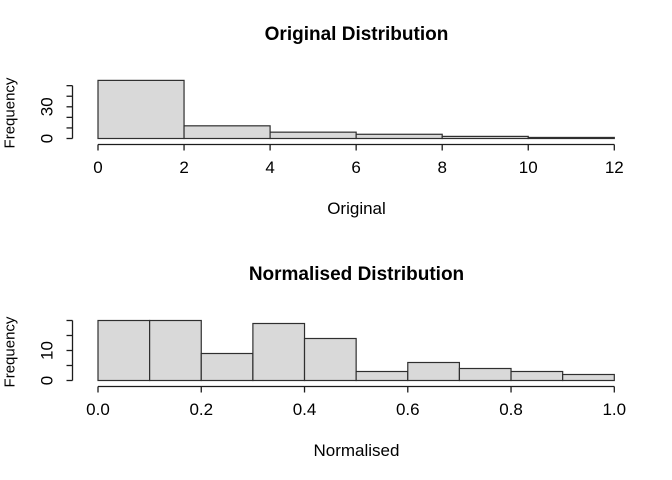 Image resolution: width=672 pixels, height=480 pixels. I want to click on x-tick-label: 4, so click(269, 167).